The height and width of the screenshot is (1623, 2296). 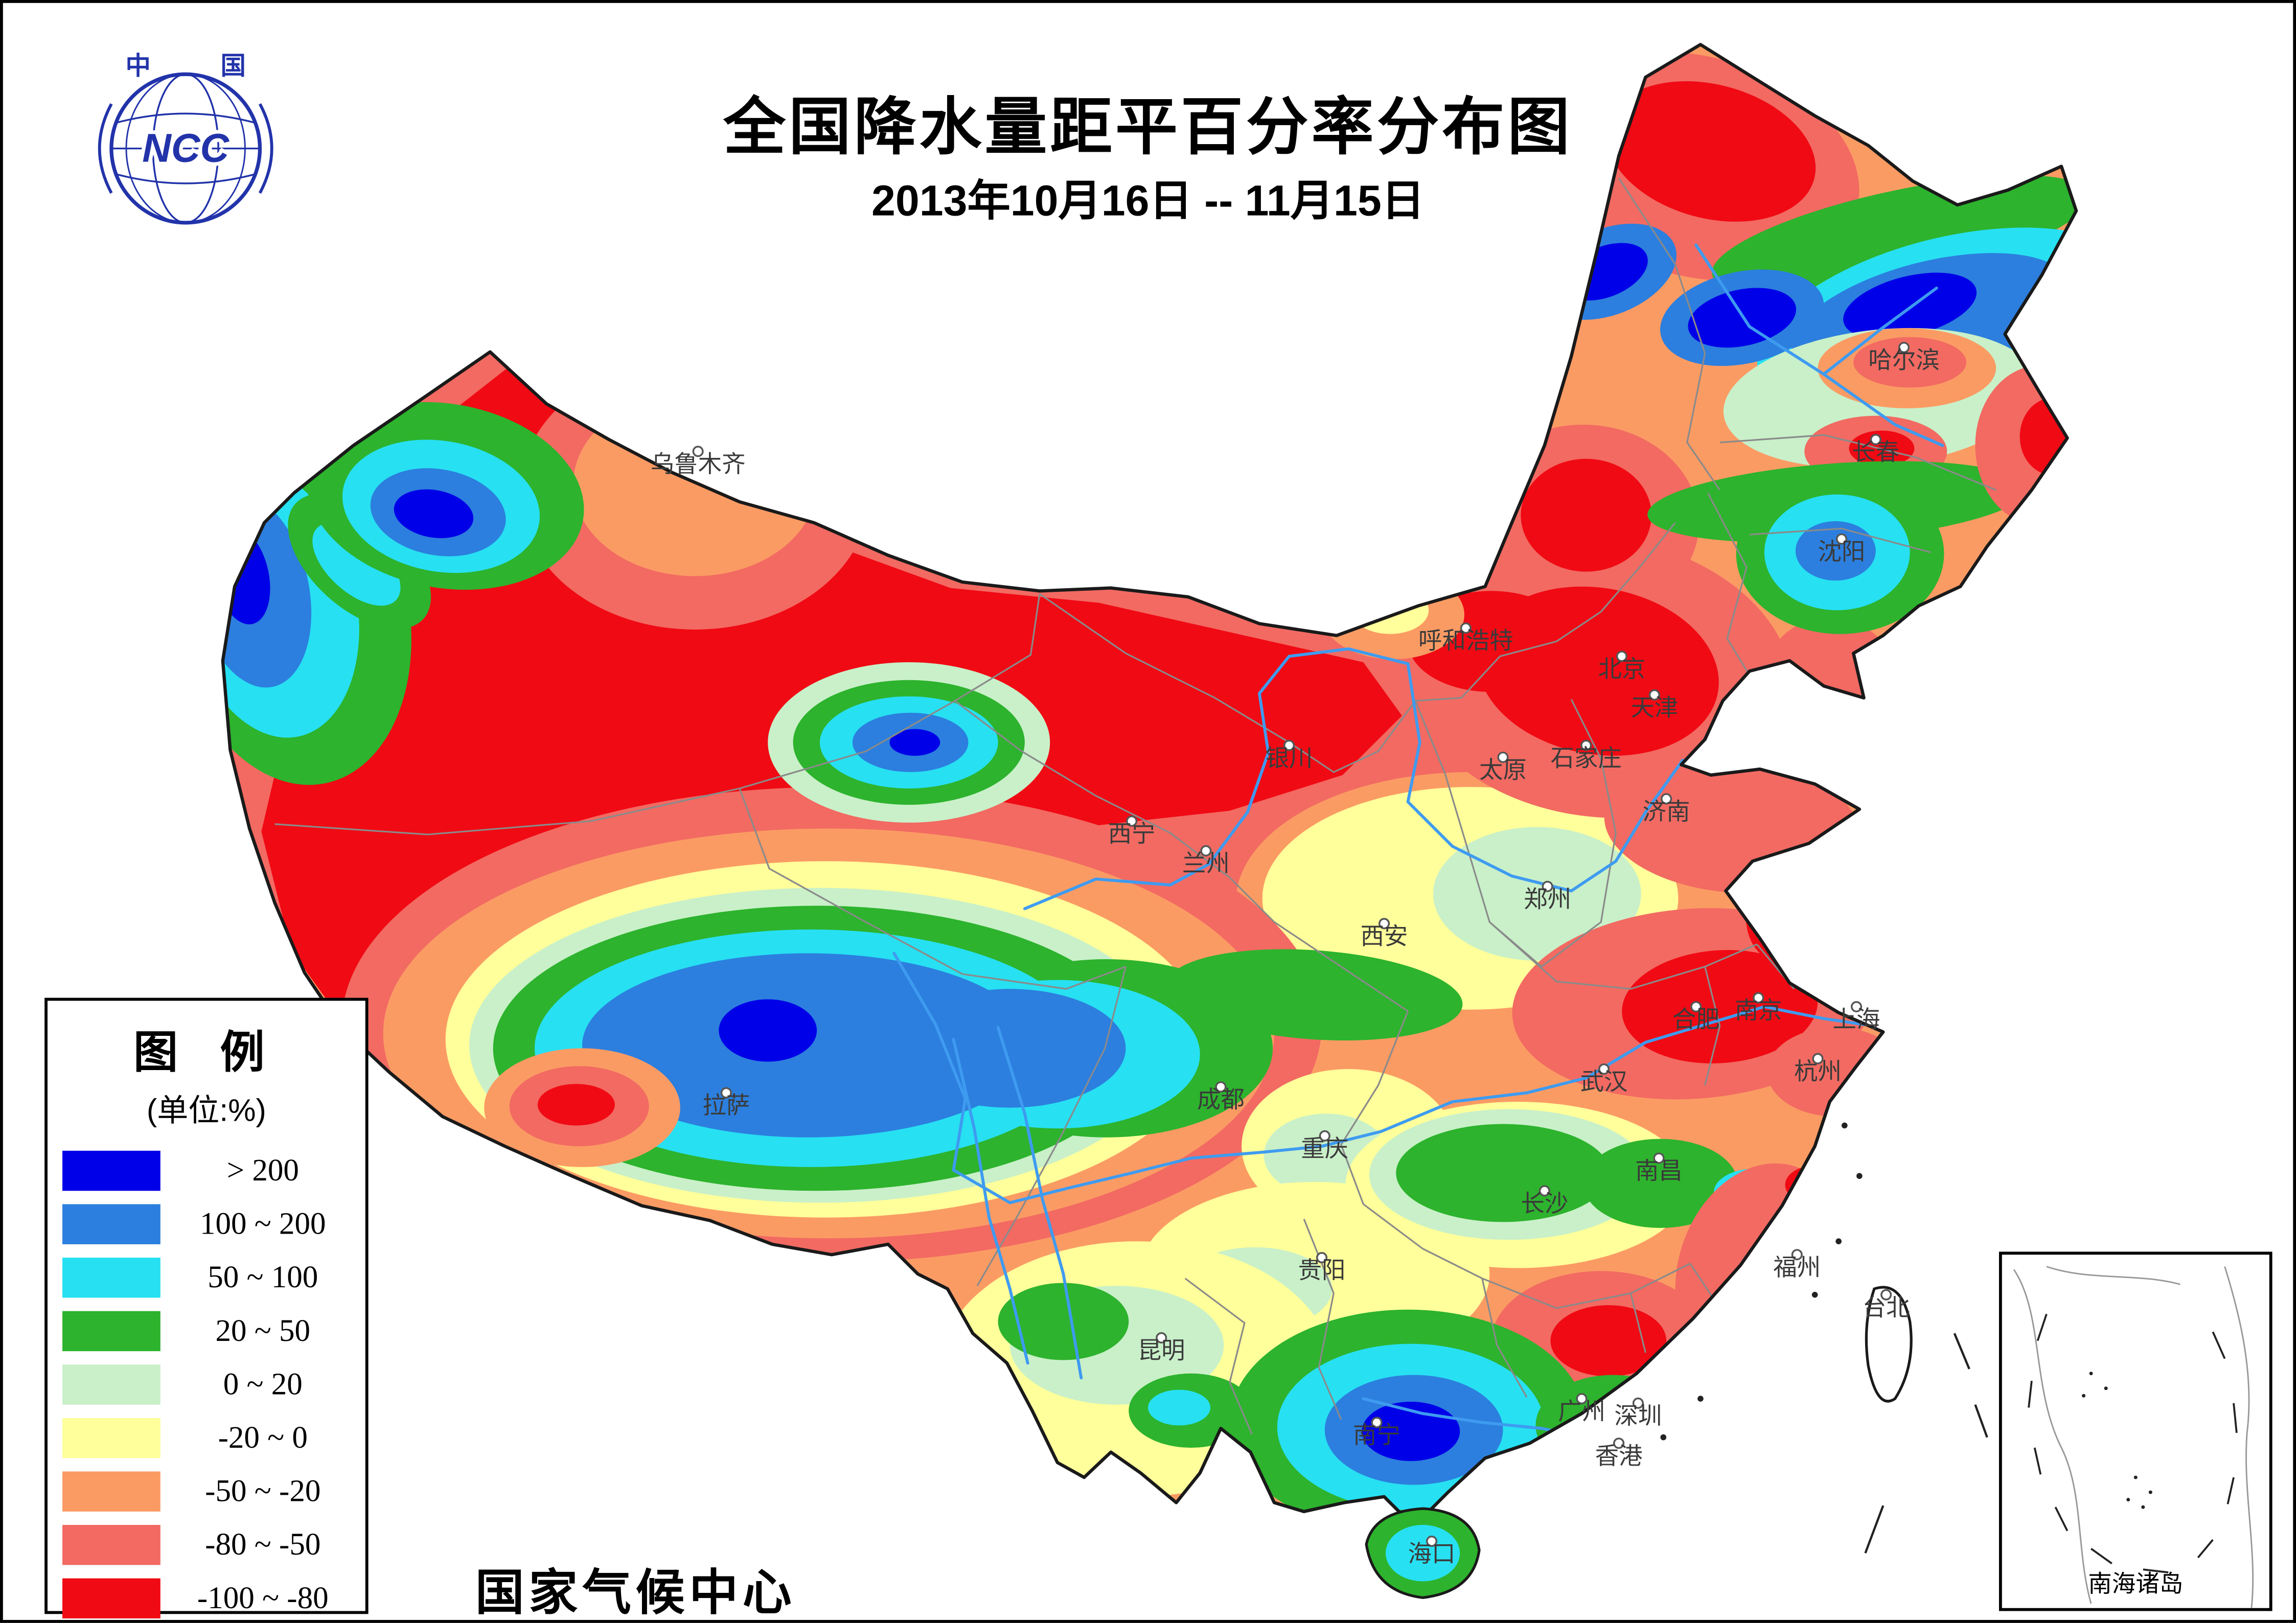 I want to click on city-label: 银川, so click(x=1289, y=758).